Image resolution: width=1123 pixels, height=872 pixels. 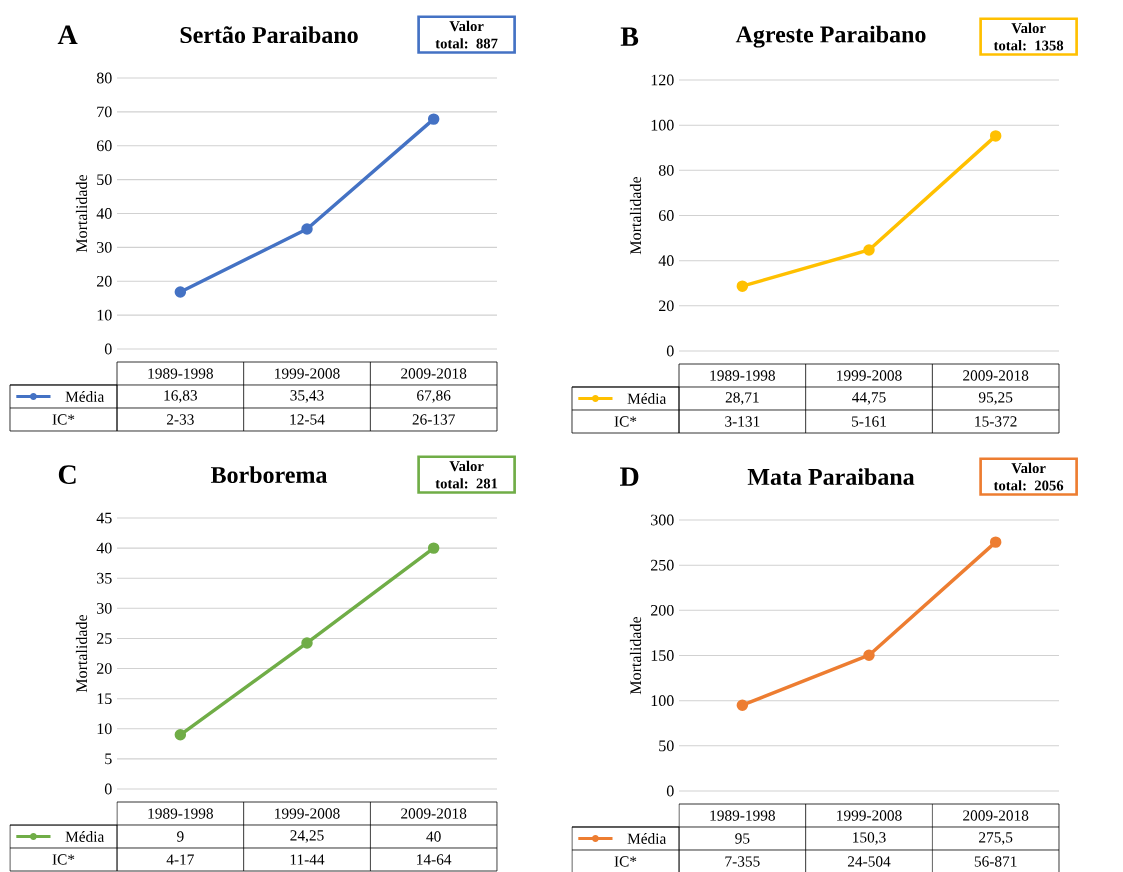 I want to click on text: Valor total: 281, so click(x=466, y=474).